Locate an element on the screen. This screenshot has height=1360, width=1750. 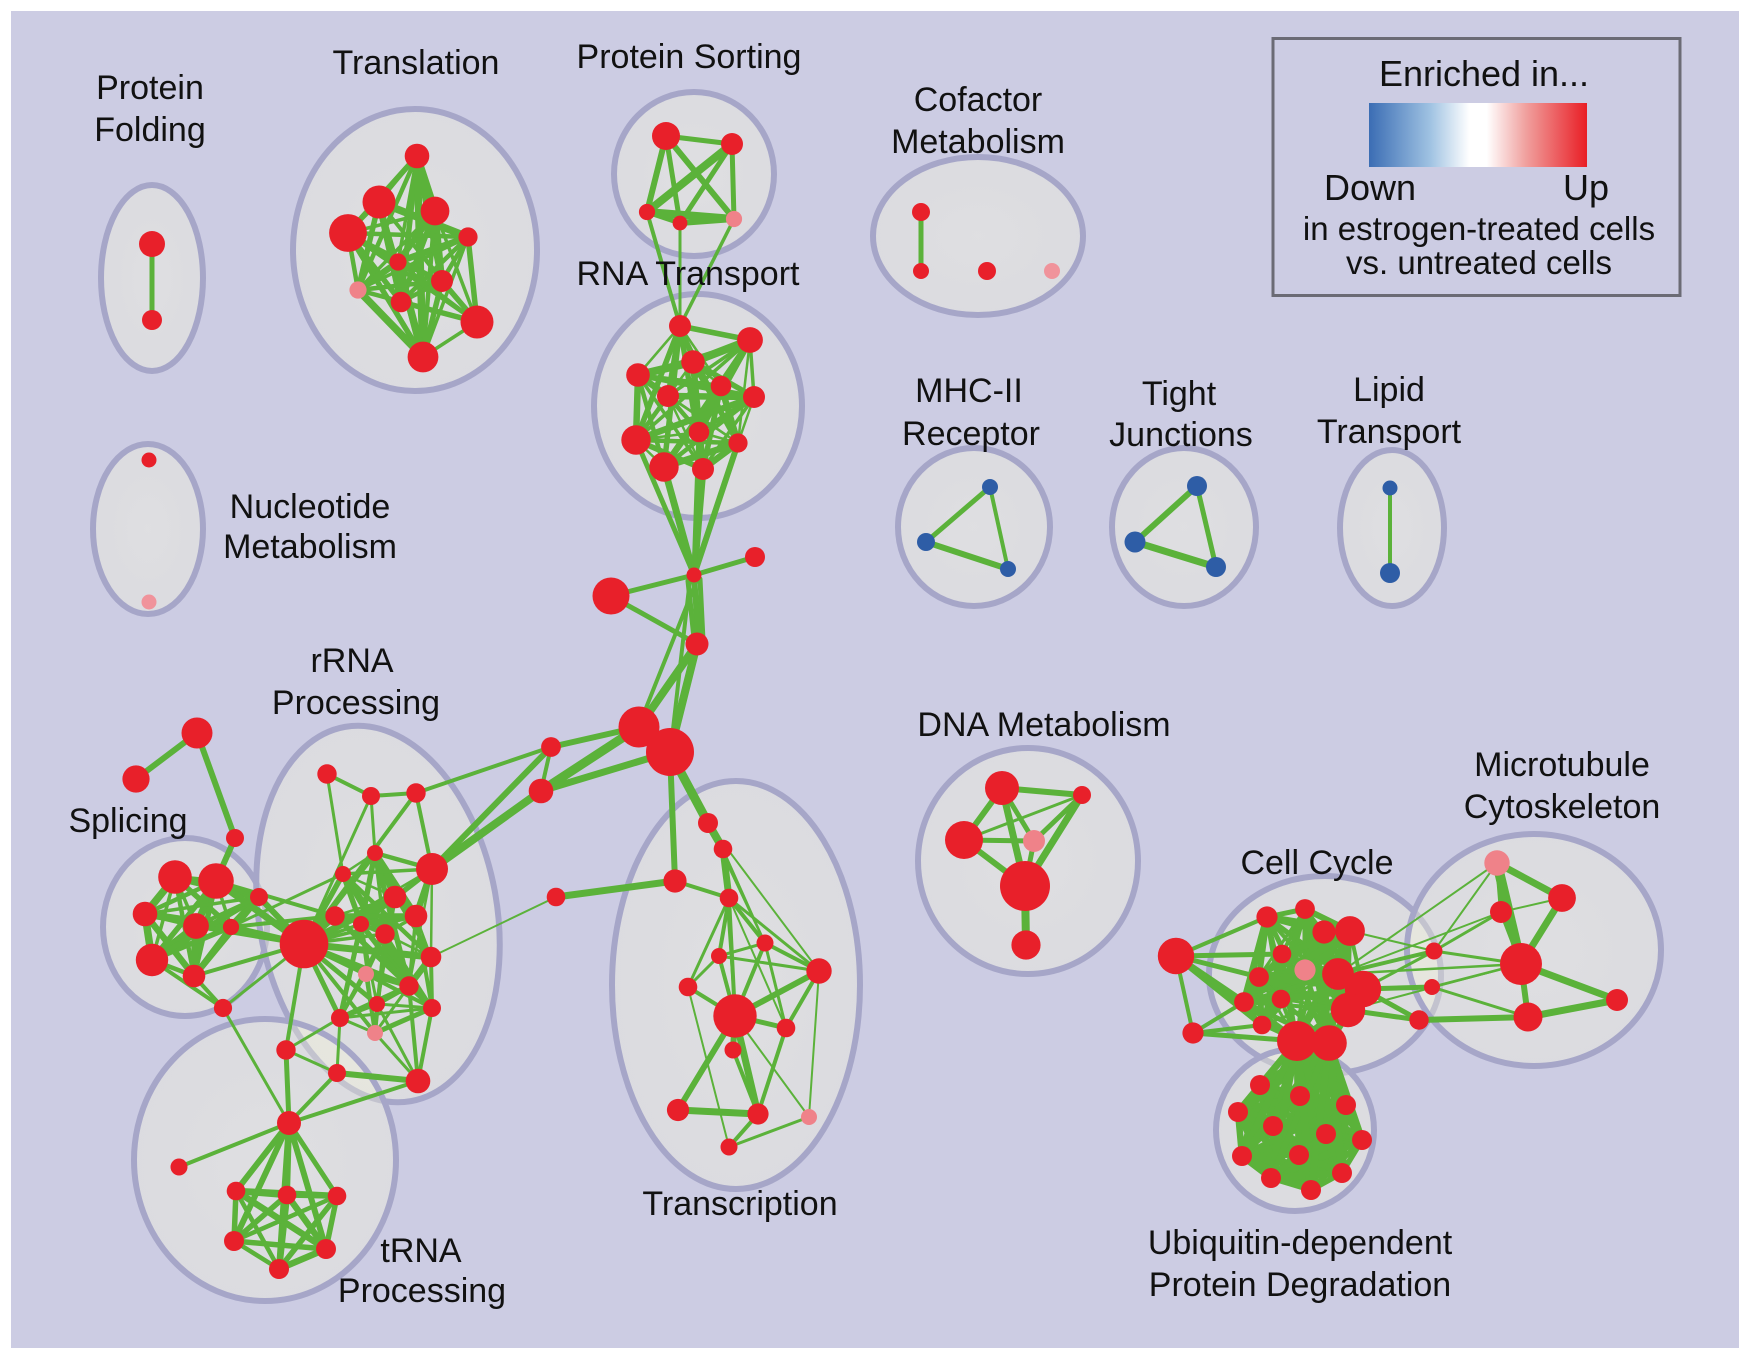
svg-text: vs. untreated cells is located at coordinates (1479, 262).